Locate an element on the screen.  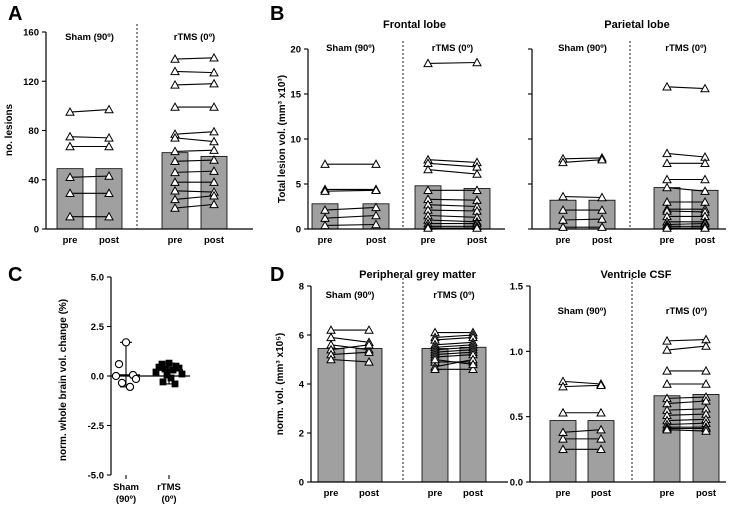
frontal-y-tick-label: 15 is located at coordinates (295, 95).